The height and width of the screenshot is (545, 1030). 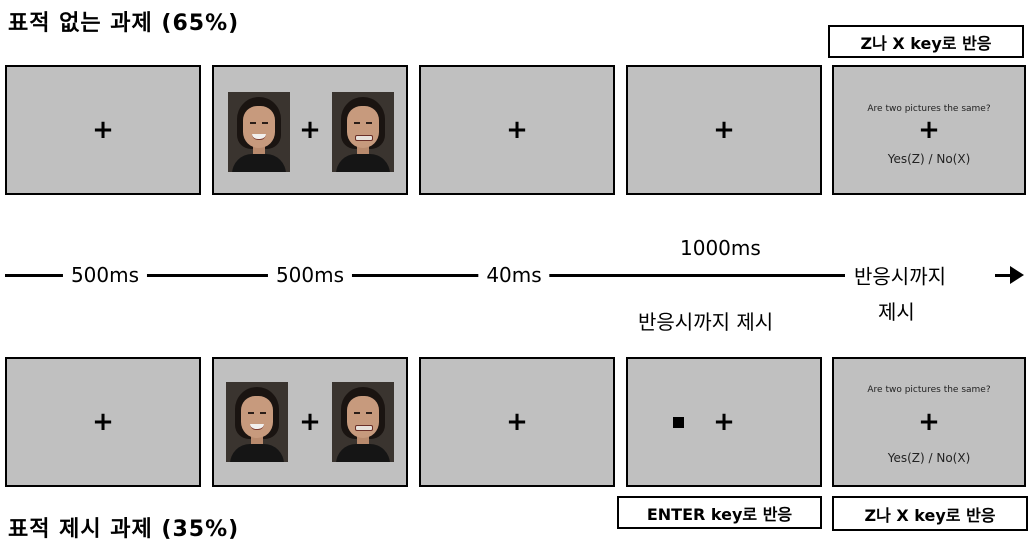 I want to click on duration-until-response: 반응시까지 제시, so click(x=706, y=322).